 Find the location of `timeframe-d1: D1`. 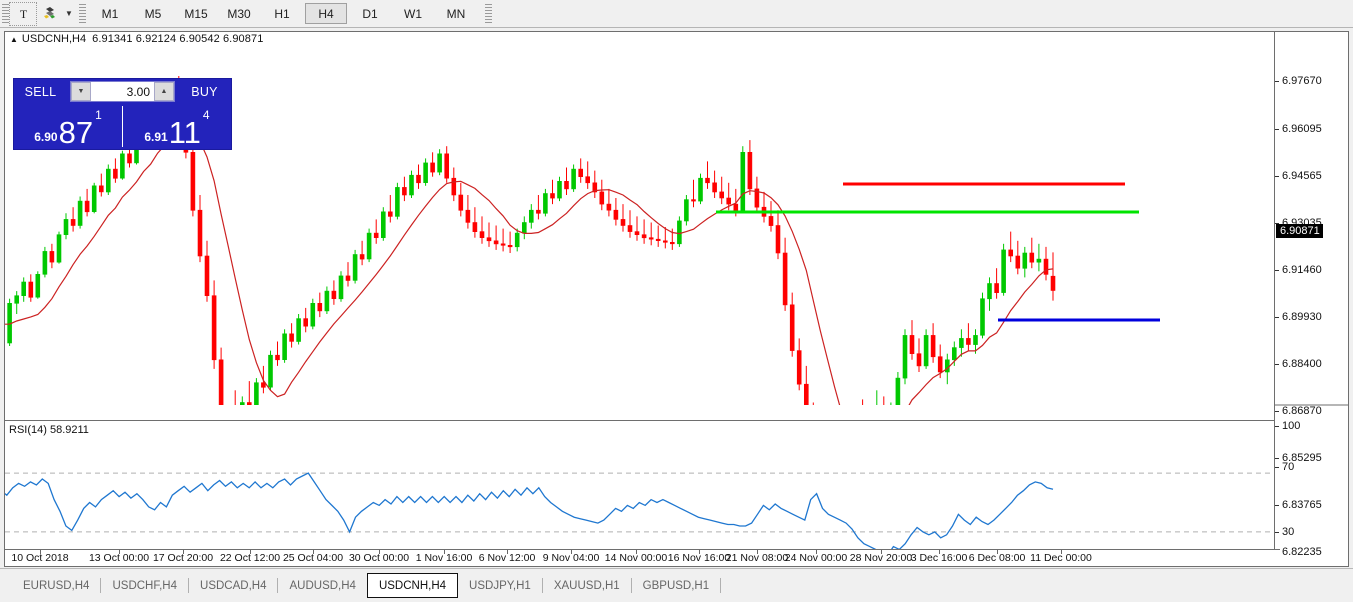

timeframe-d1: D1 is located at coordinates (370, 13).